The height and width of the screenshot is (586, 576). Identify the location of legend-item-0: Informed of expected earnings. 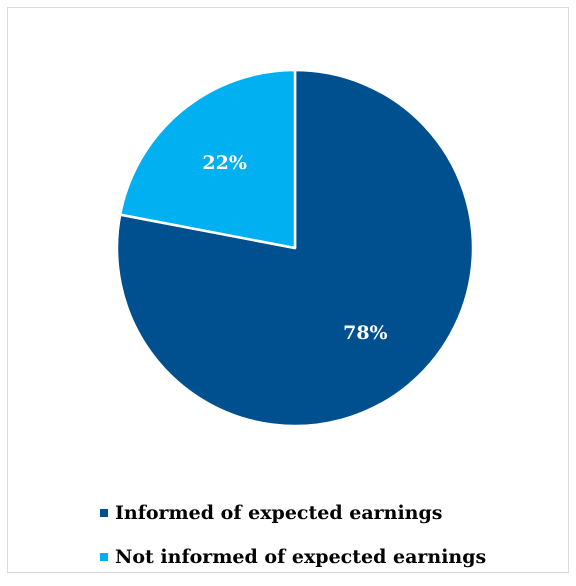
(293, 513).